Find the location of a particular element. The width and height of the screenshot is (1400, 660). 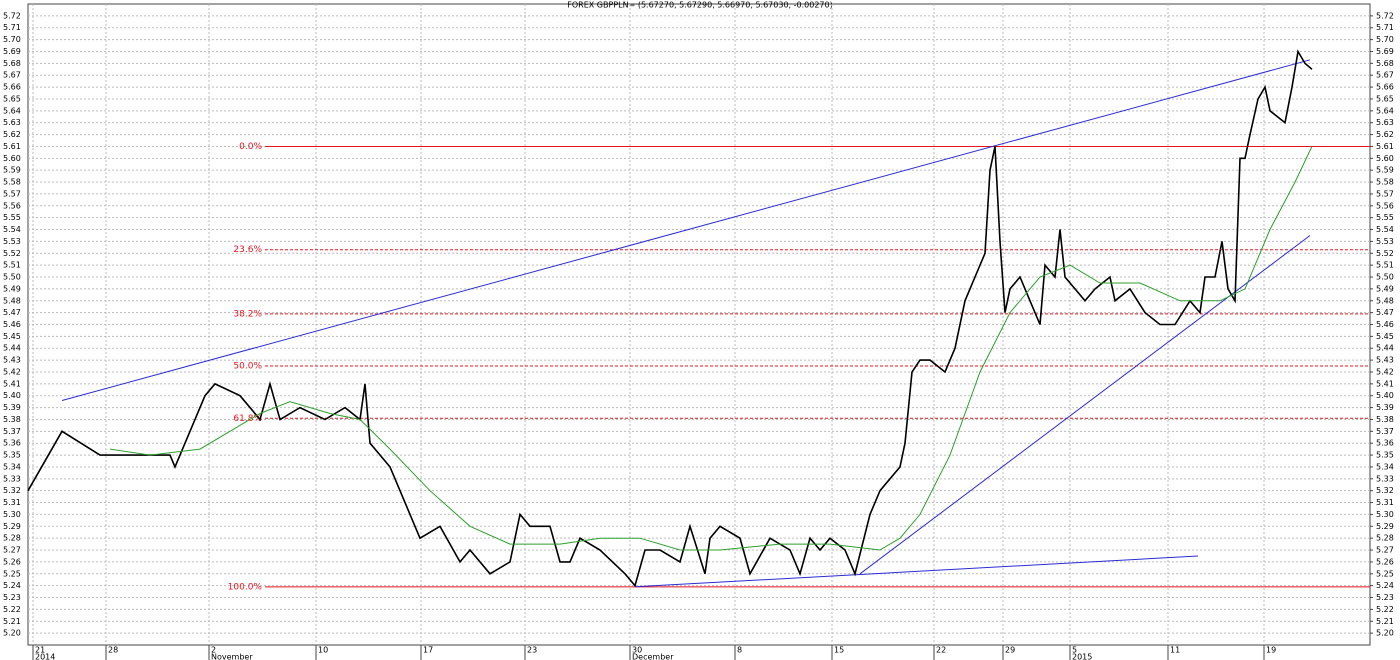

x-period-label: 2014 is located at coordinates (45, 656).